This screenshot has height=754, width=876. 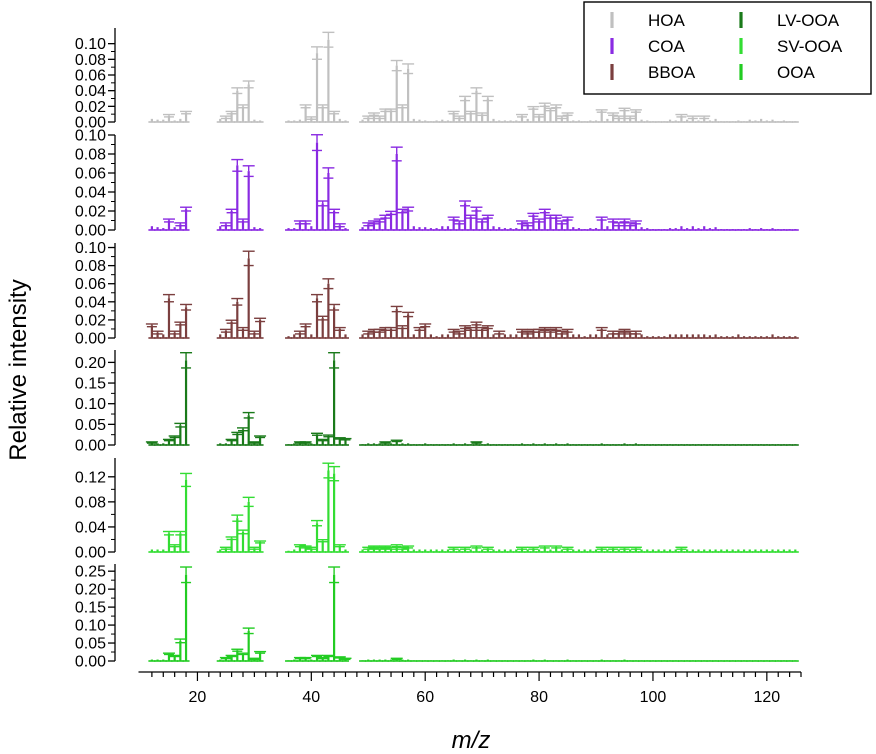 What do you see at coordinates (471, 740) in the screenshot?
I see `x-axis-title: m/z` at bounding box center [471, 740].